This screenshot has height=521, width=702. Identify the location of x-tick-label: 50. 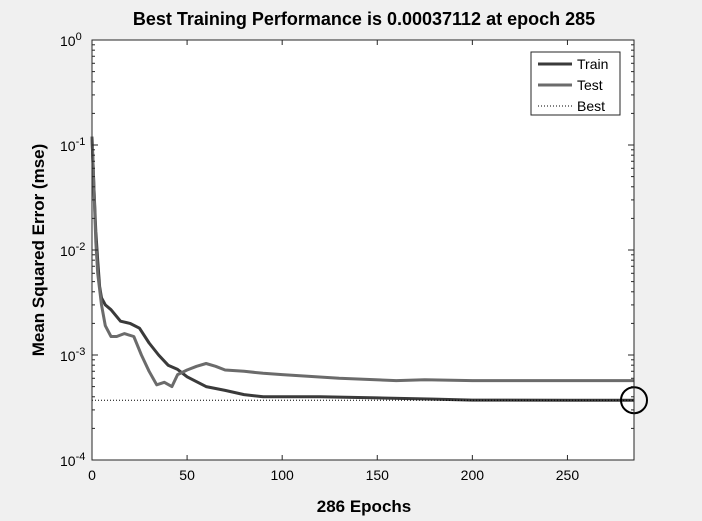
(187, 475).